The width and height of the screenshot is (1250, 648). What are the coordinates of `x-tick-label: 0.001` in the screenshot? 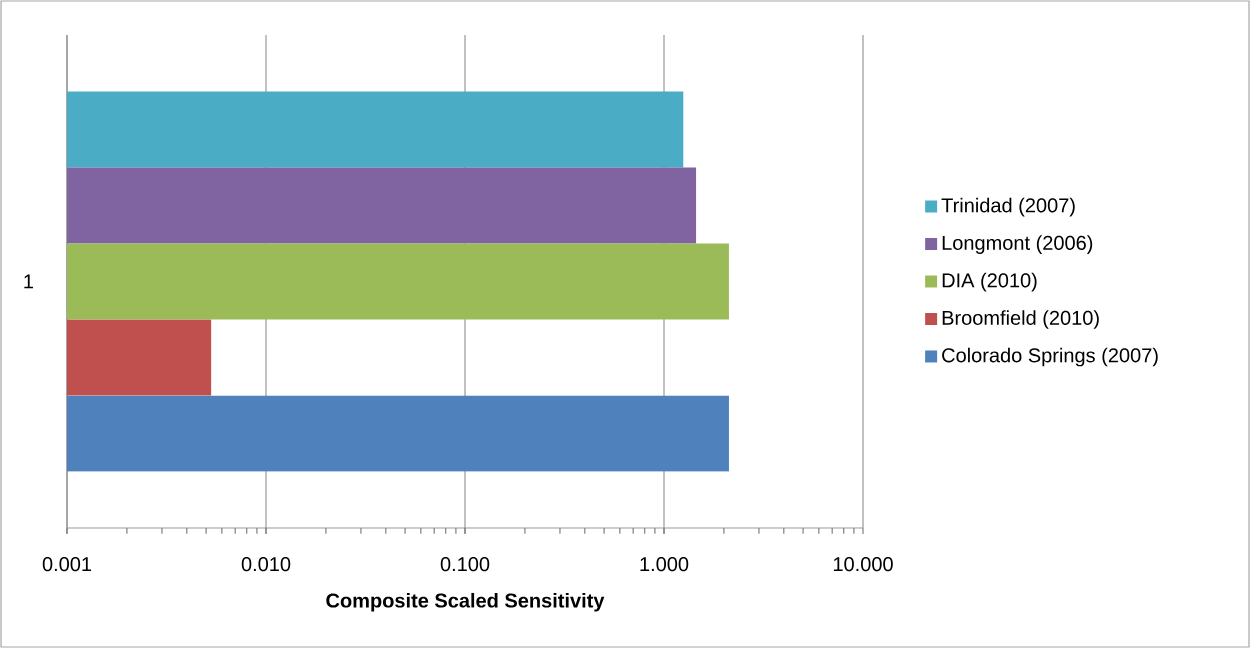 It's located at (67, 564).